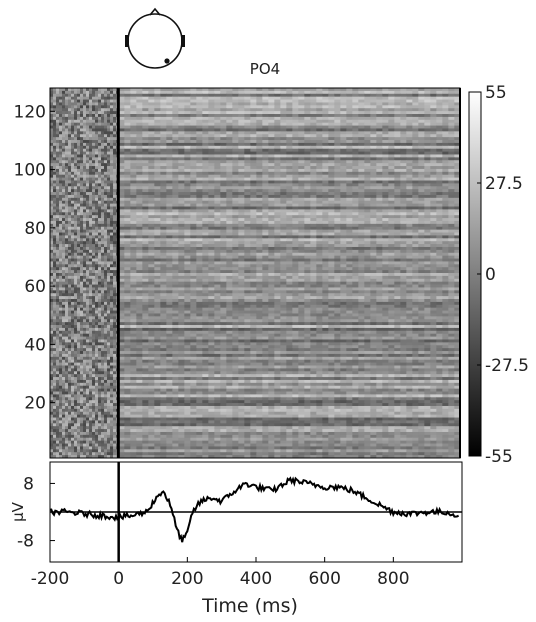 The height and width of the screenshot is (622, 536). What do you see at coordinates (155, 38) in the screenshot?
I see `scalp-head-icon` at bounding box center [155, 38].